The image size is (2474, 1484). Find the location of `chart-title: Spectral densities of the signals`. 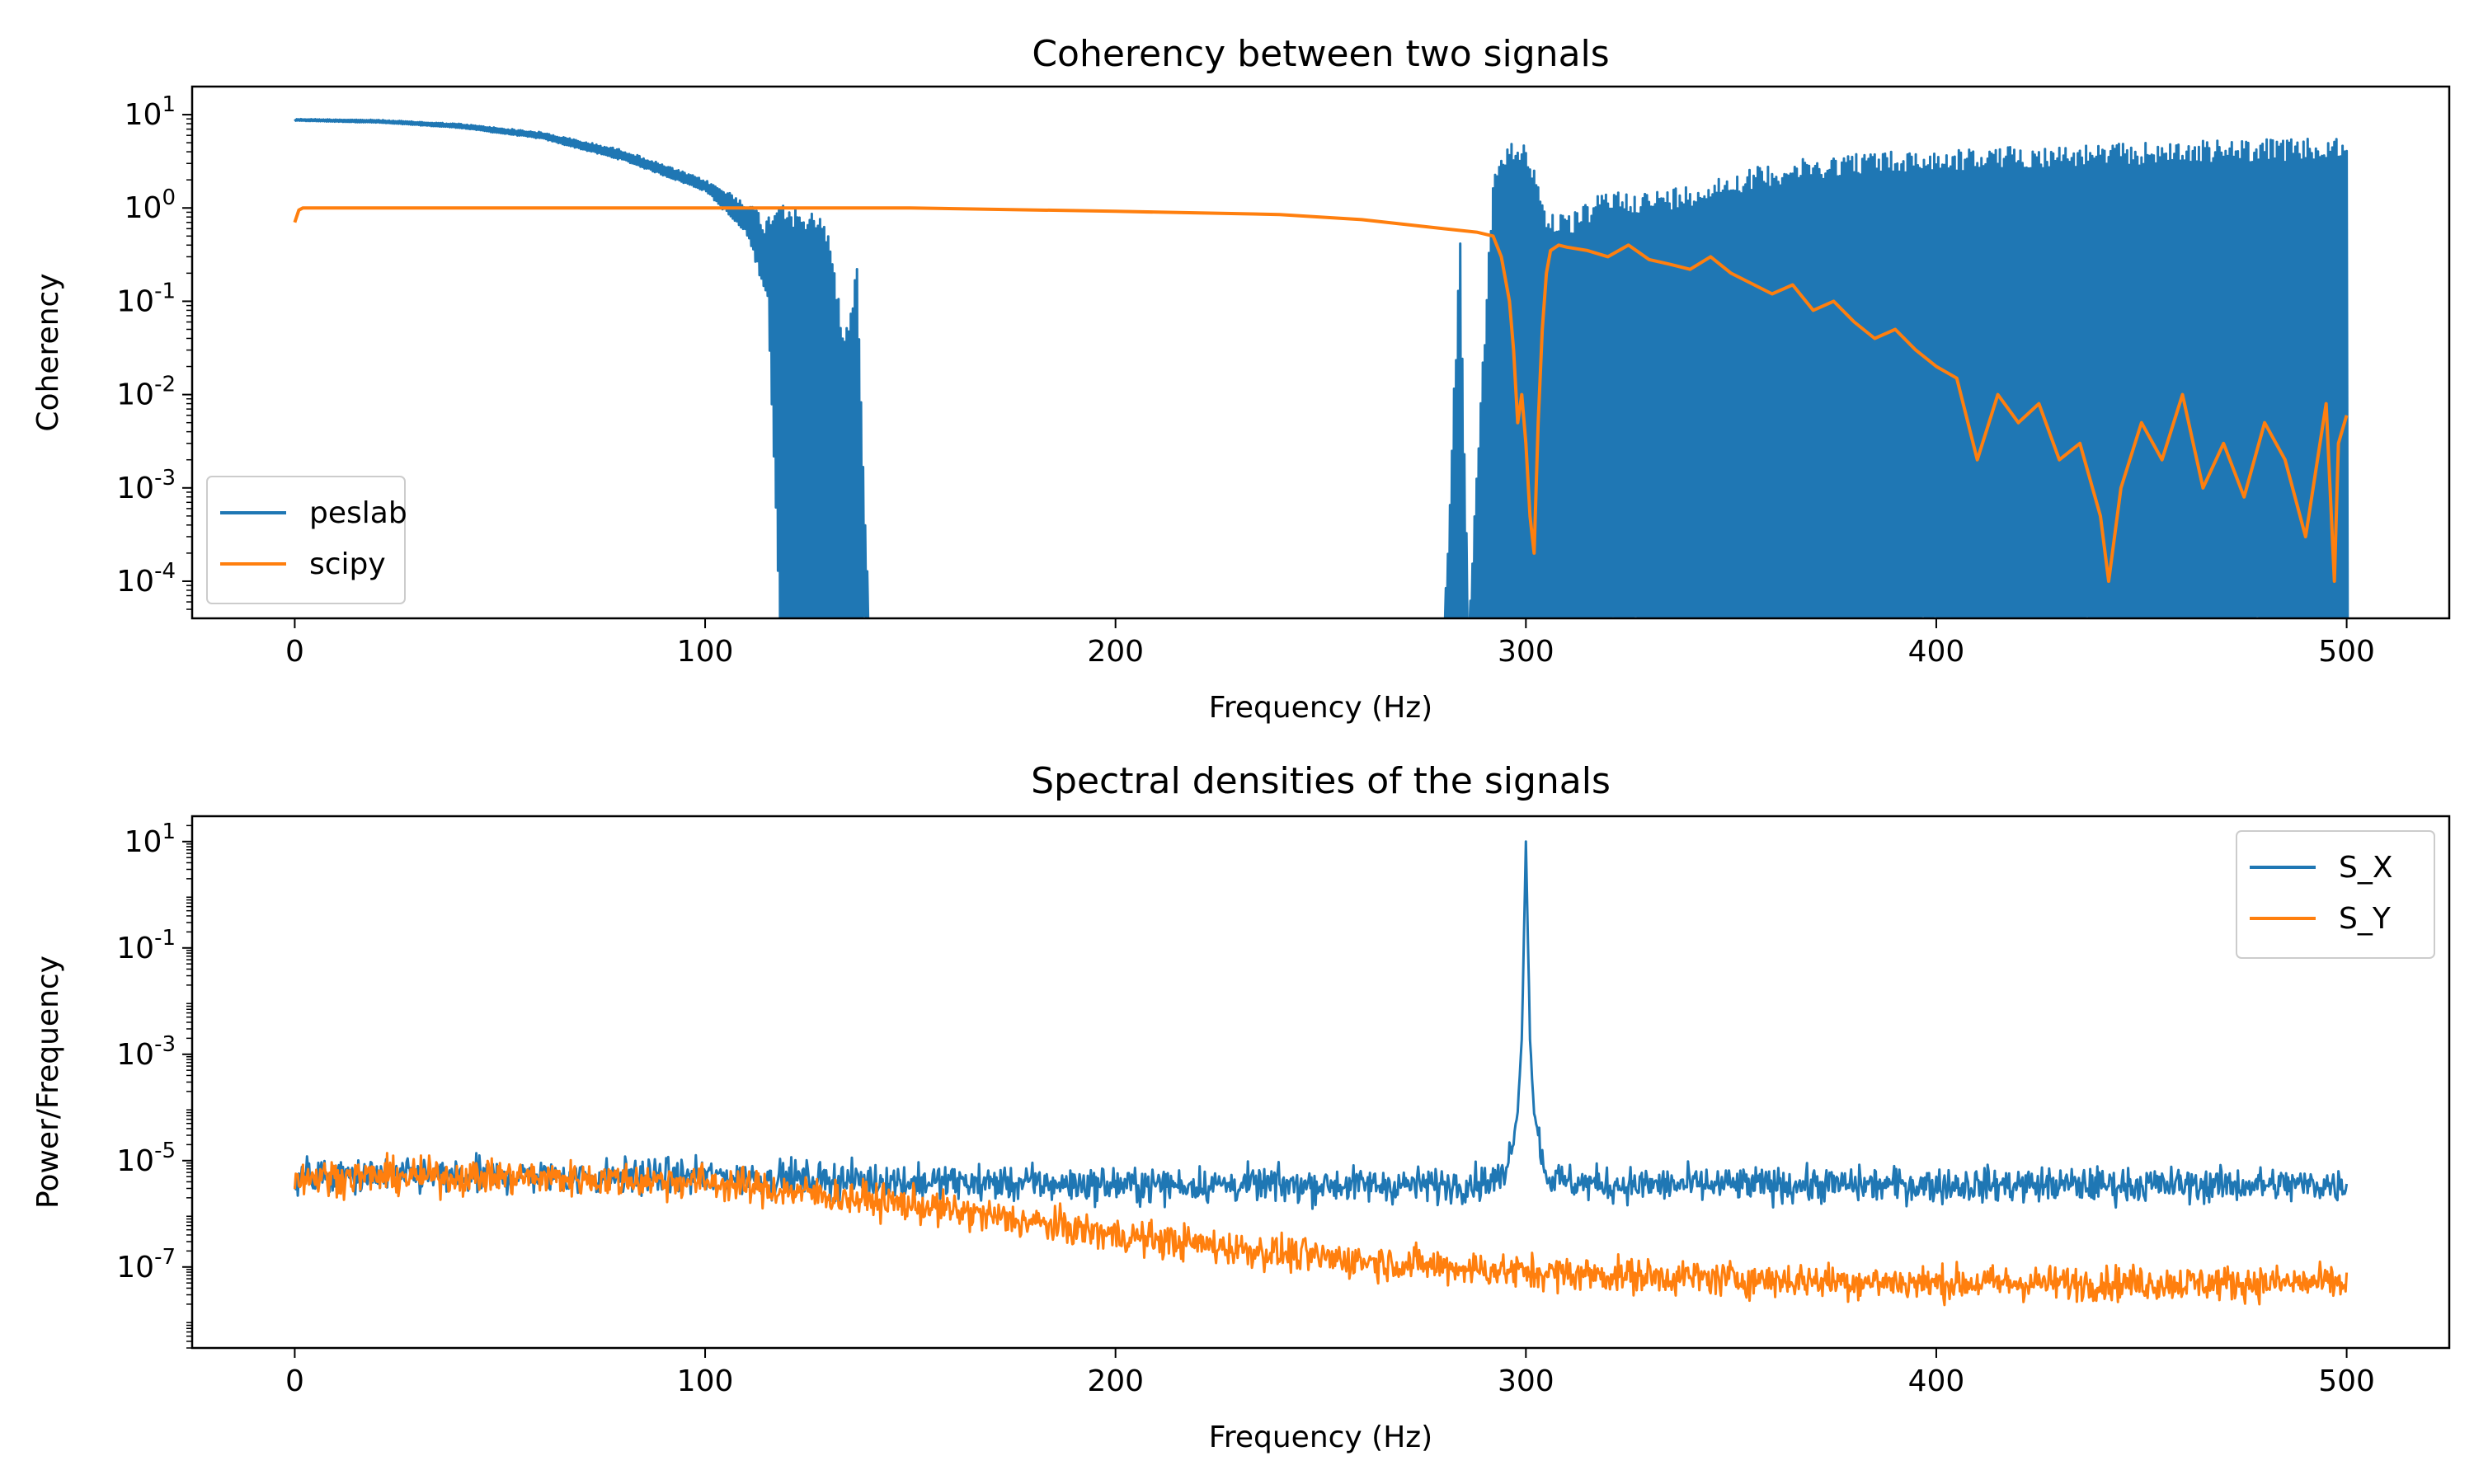

chart-title: Spectral densities of the signals is located at coordinates (1321, 781).